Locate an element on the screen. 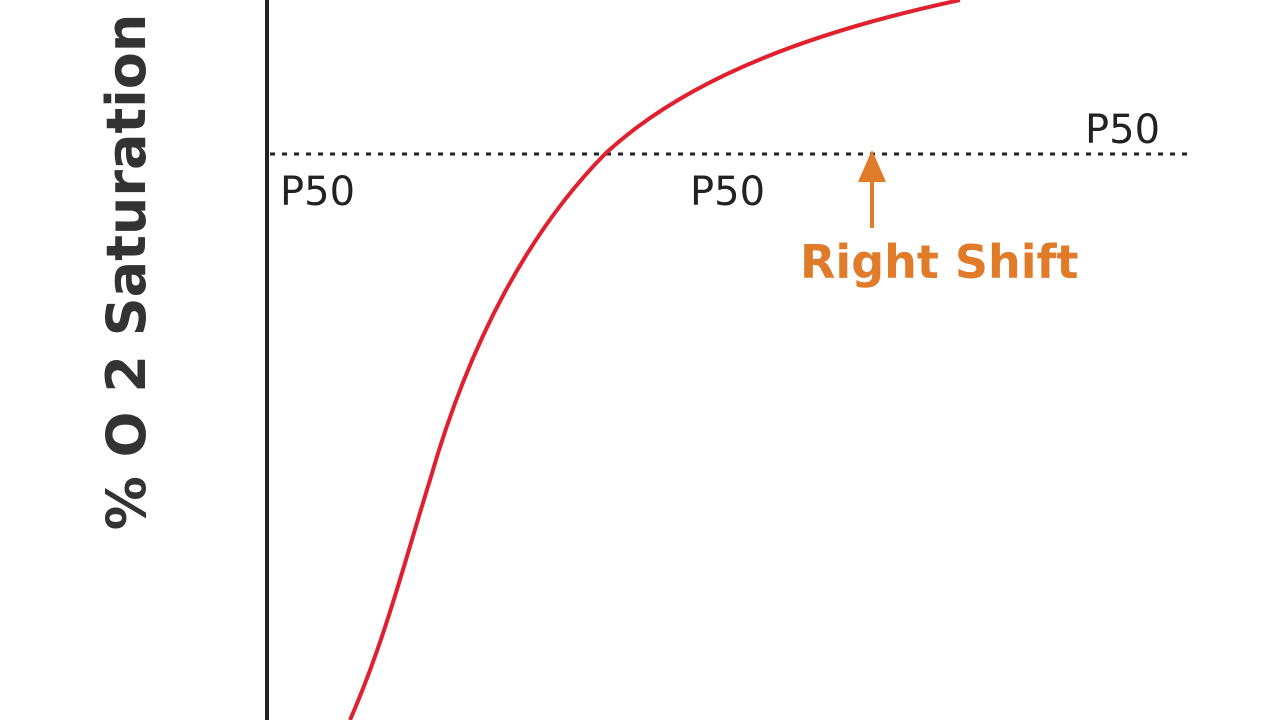 This screenshot has height=720, width=1280. y-axis-label: % O 2 Saturation is located at coordinates (126, 272).